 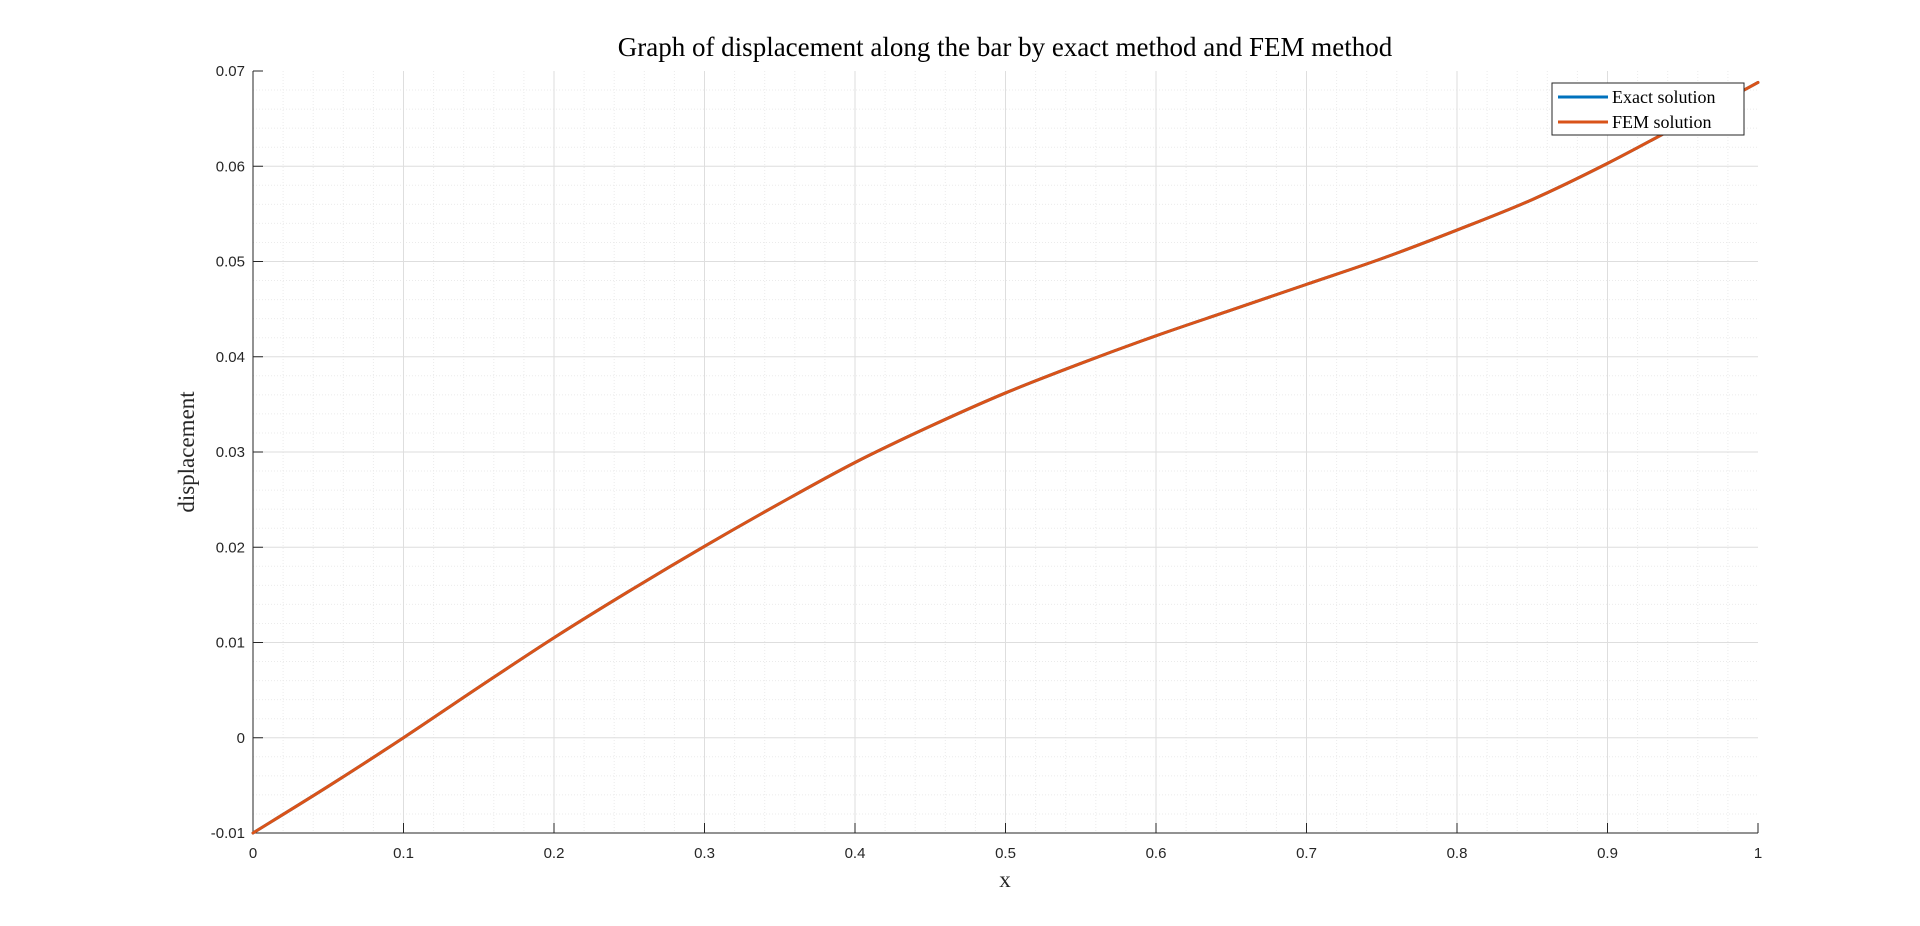 I want to click on y-axis-label: displacement, so click(x=186, y=452).